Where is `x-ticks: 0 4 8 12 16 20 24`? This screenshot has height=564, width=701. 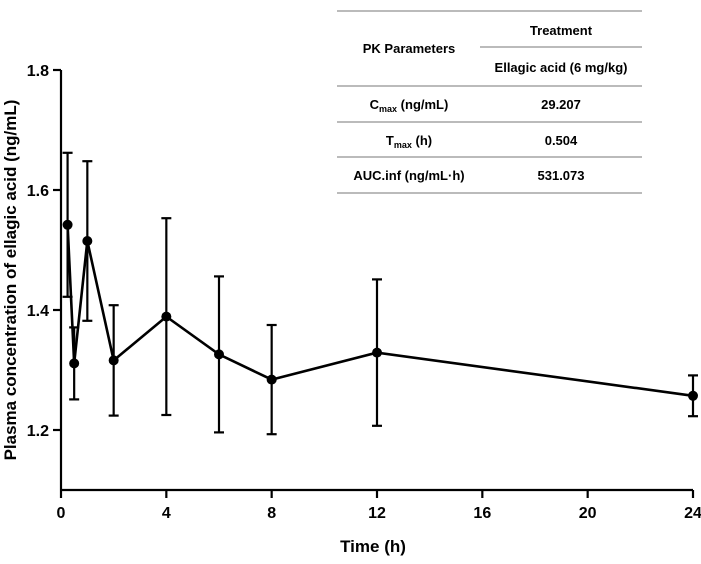 x-ticks: 0 4 8 12 16 20 24 is located at coordinates (379, 506).